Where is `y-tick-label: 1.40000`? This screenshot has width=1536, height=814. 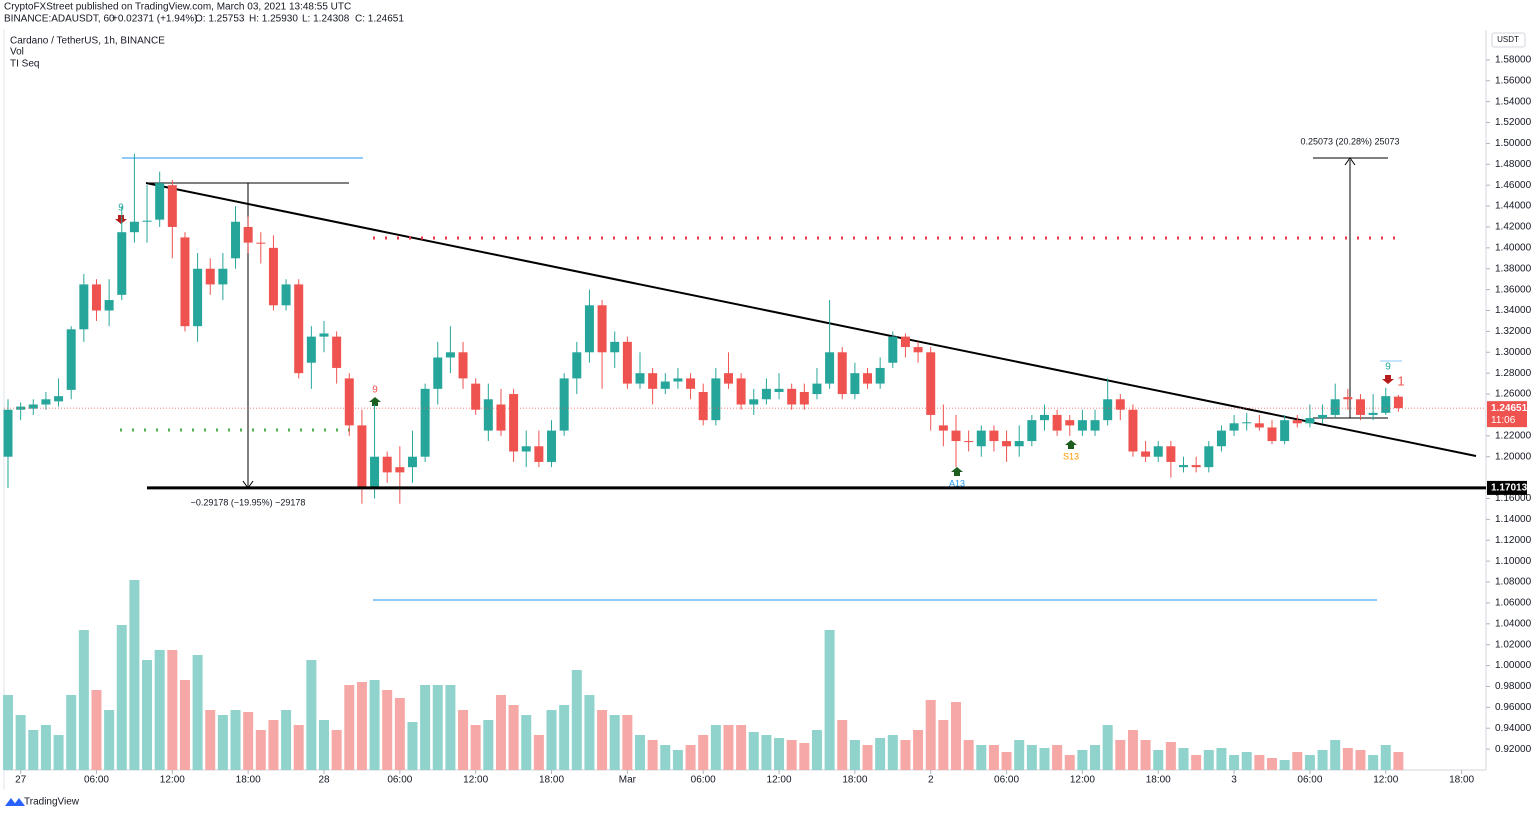
y-tick-label: 1.40000 is located at coordinates (1513, 247).